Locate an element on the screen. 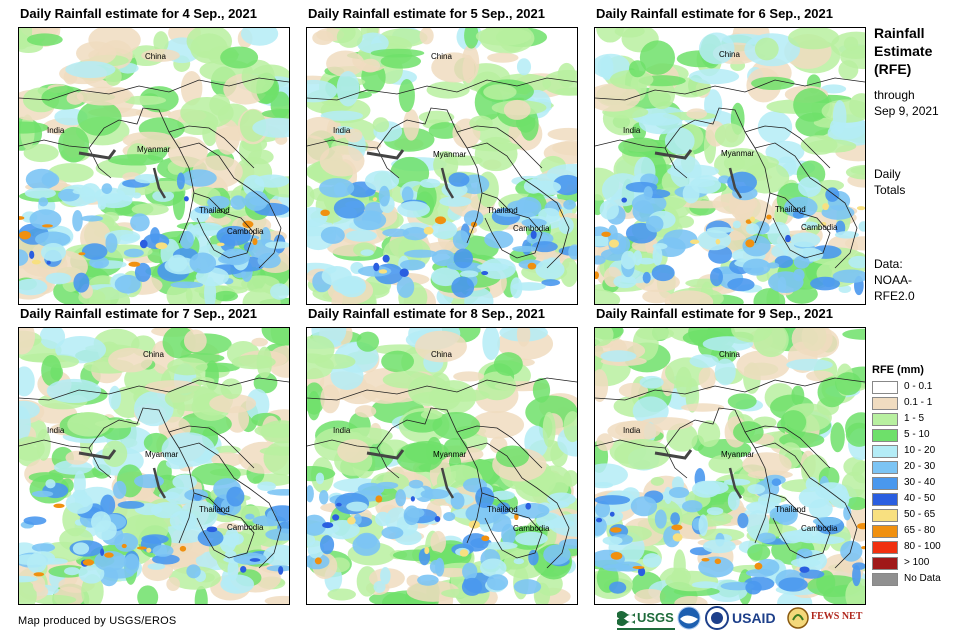 The image size is (967, 639). totals-label: Totals is located at coordinates (890, 190).